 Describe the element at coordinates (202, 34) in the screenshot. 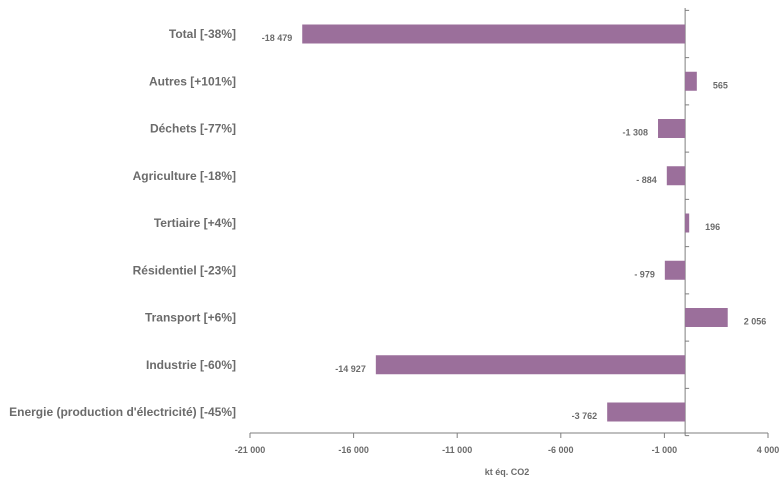

I see `category-label: Total [-38%]` at that location.